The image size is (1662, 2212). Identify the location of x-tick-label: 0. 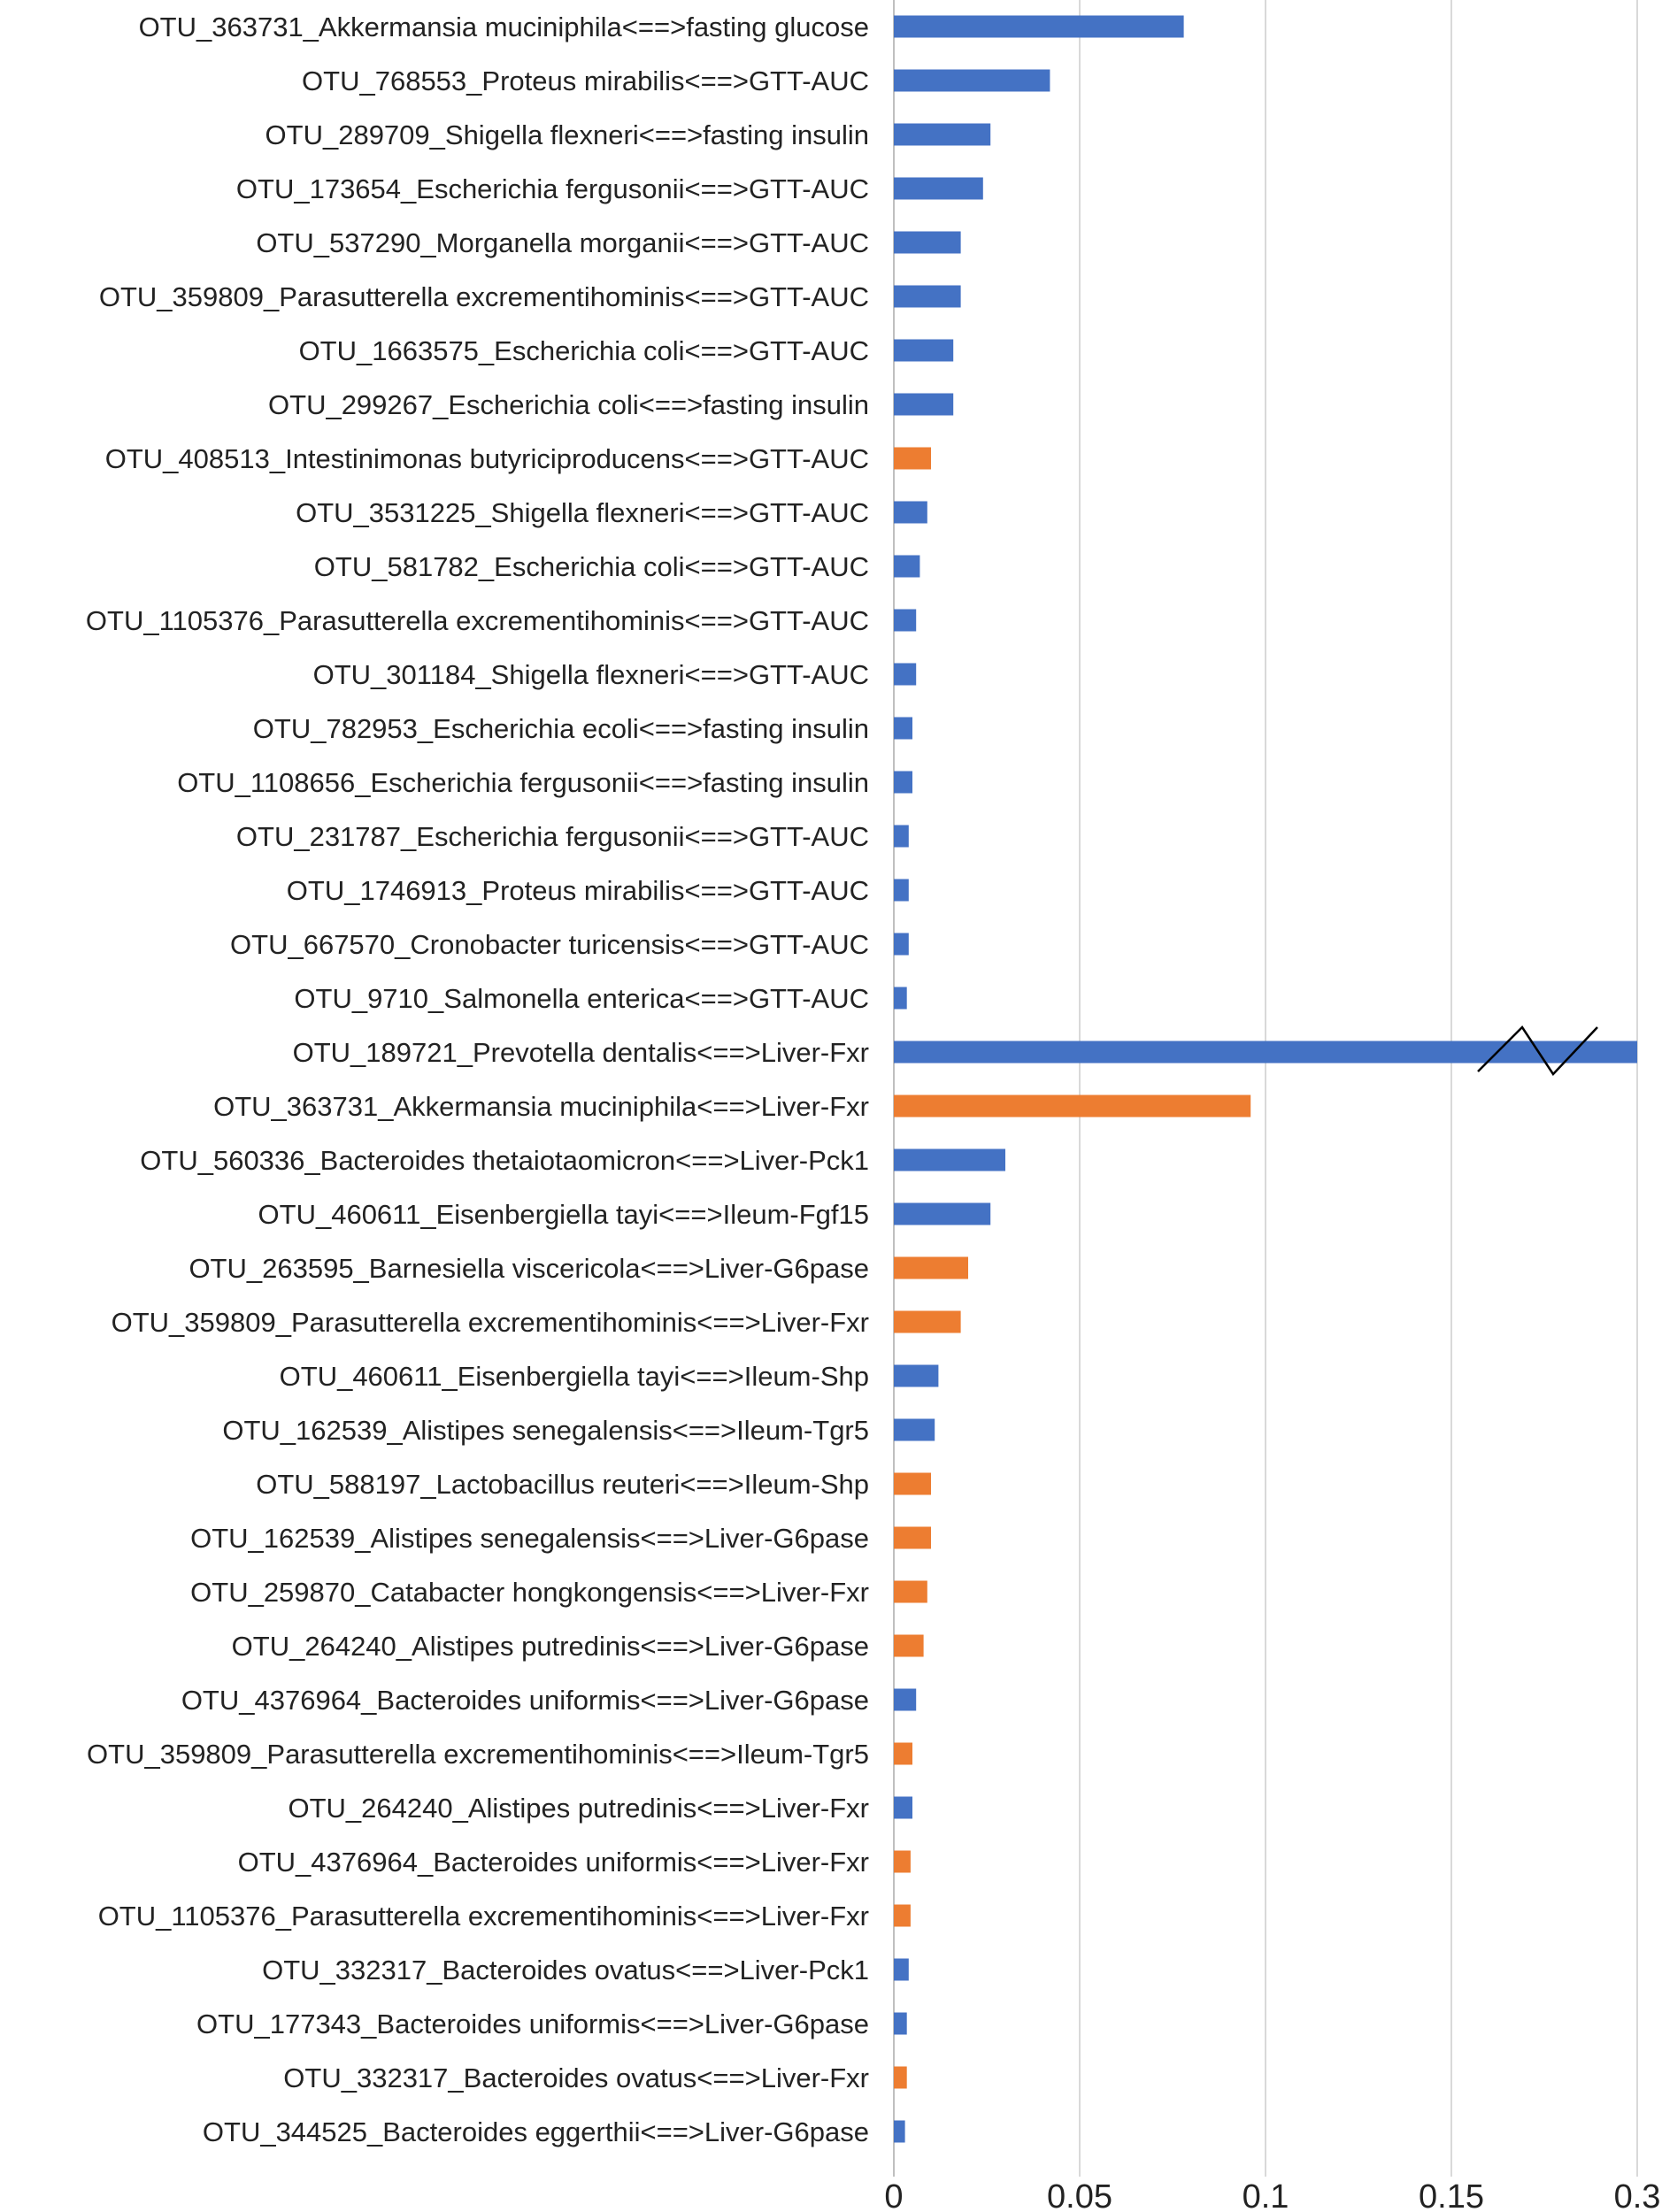
(893, 2195).